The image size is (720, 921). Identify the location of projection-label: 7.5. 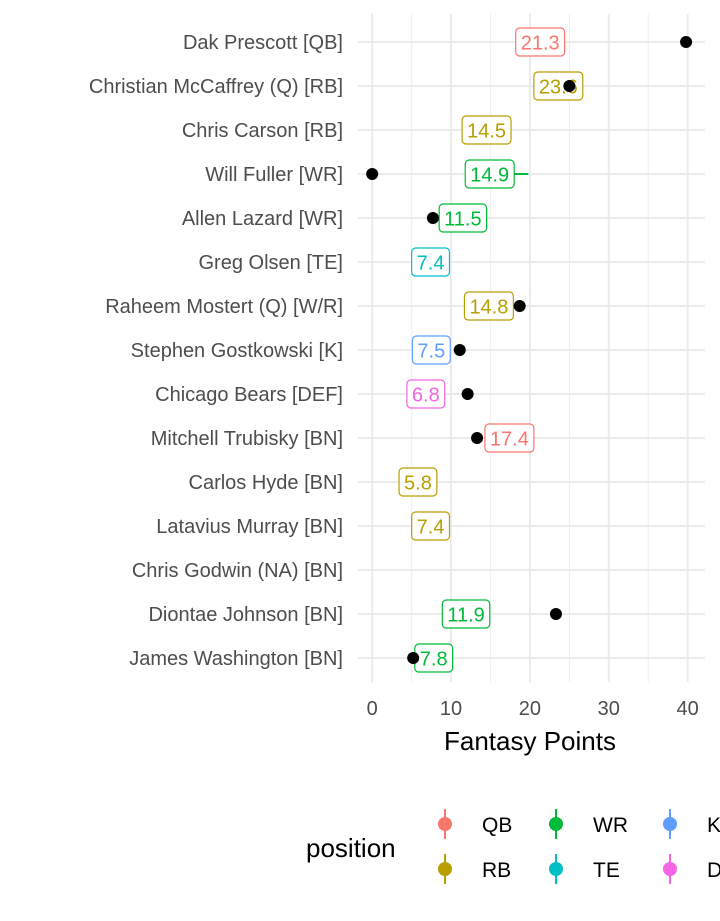
(431, 350).